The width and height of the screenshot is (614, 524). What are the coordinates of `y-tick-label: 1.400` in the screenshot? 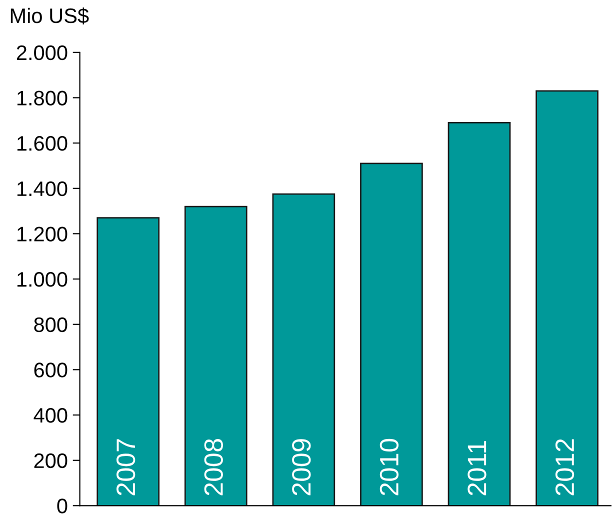 It's located at (42, 188).